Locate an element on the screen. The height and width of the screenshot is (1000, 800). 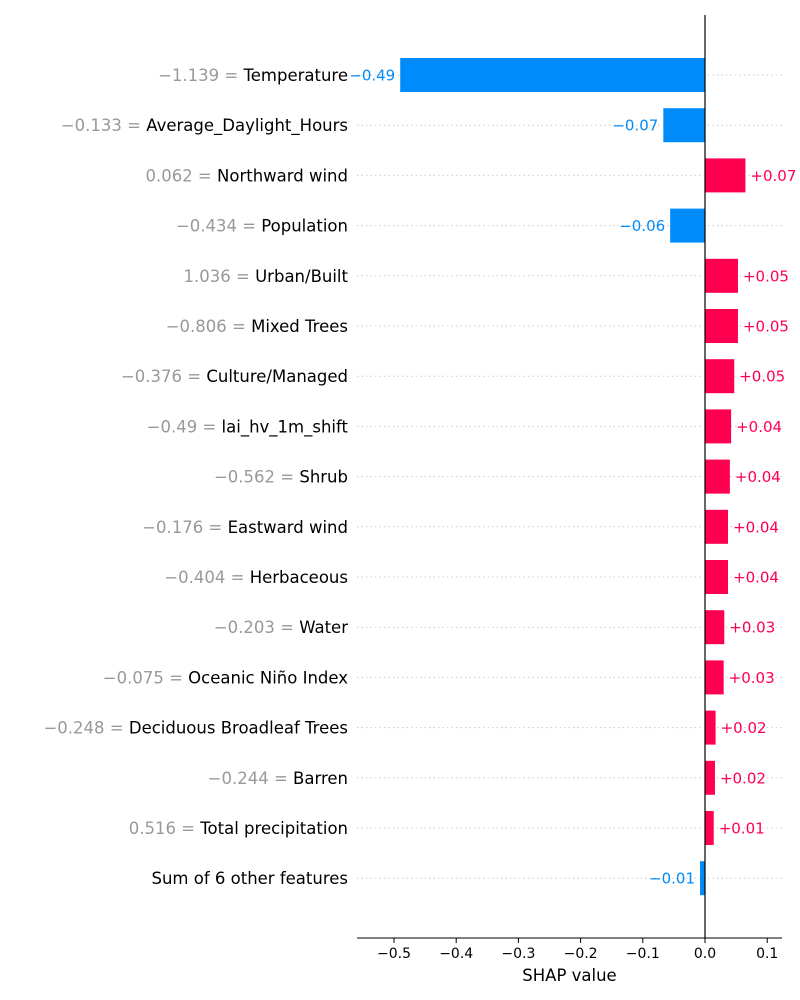
feature-value: −0.244 = is located at coordinates (250, 778).